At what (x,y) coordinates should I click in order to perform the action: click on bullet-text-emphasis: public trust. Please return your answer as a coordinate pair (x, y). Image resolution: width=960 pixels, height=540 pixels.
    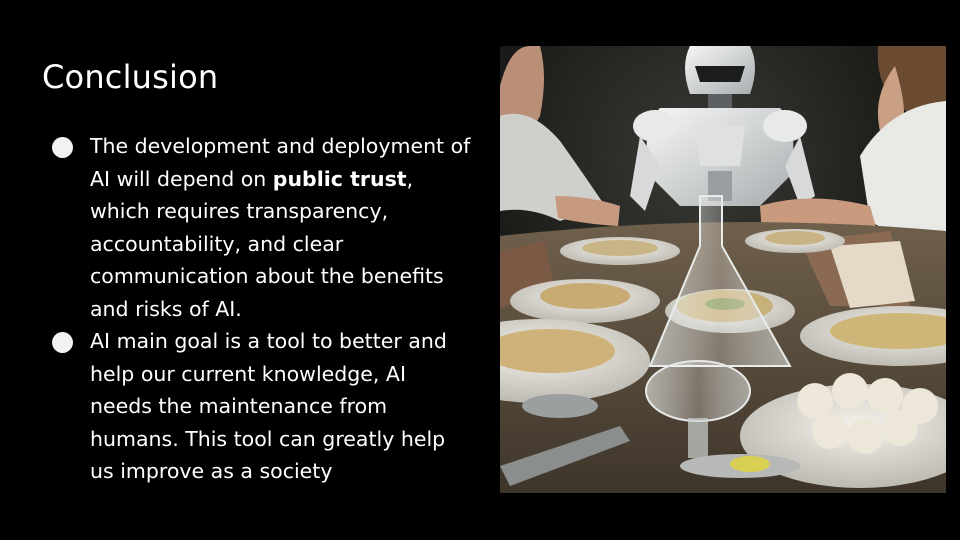
    Looking at the image, I should click on (339, 178).